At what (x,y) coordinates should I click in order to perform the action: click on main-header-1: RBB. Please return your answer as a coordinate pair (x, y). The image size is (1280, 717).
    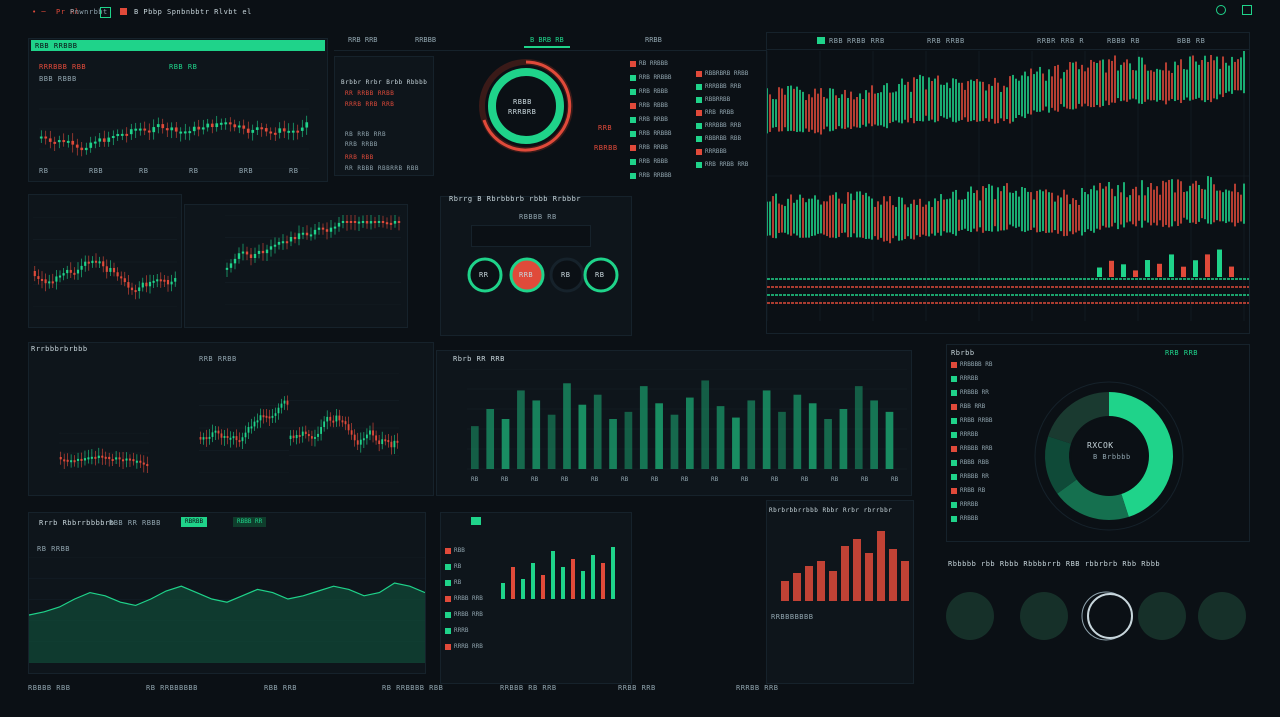
    Looking at the image, I should click on (836, 41).